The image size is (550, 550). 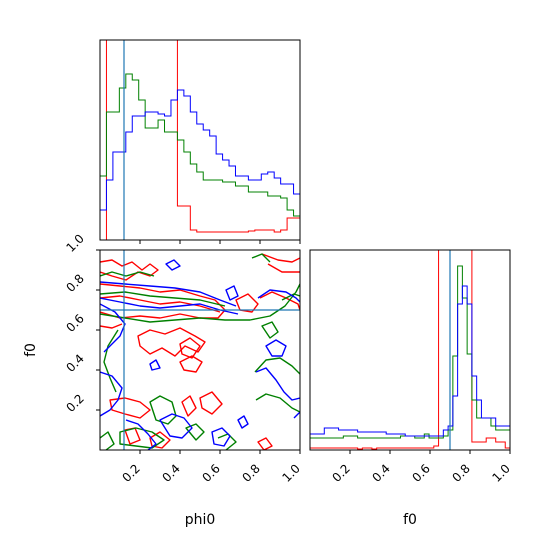 I want to click on f0-histogram-steps, so click(x=410, y=350).